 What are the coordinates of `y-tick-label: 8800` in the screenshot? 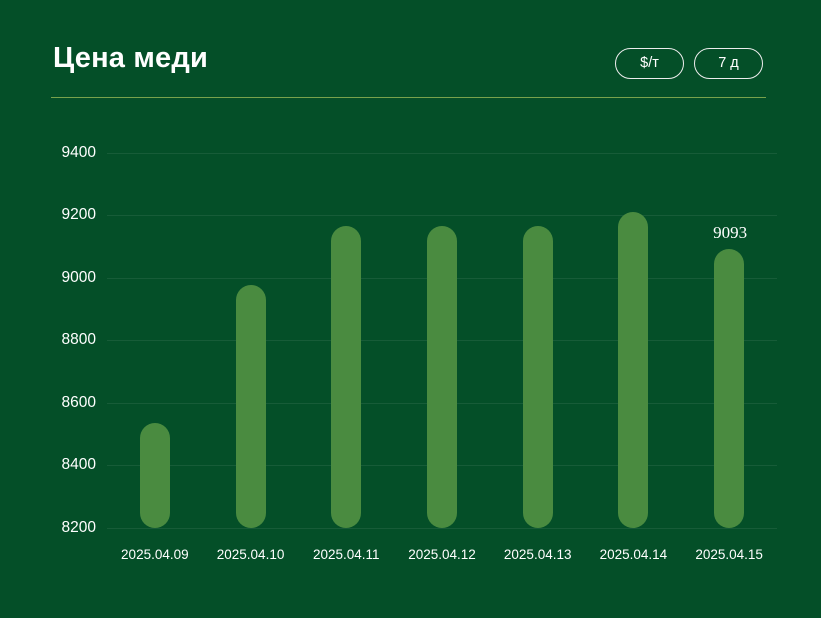 It's located at (78, 339).